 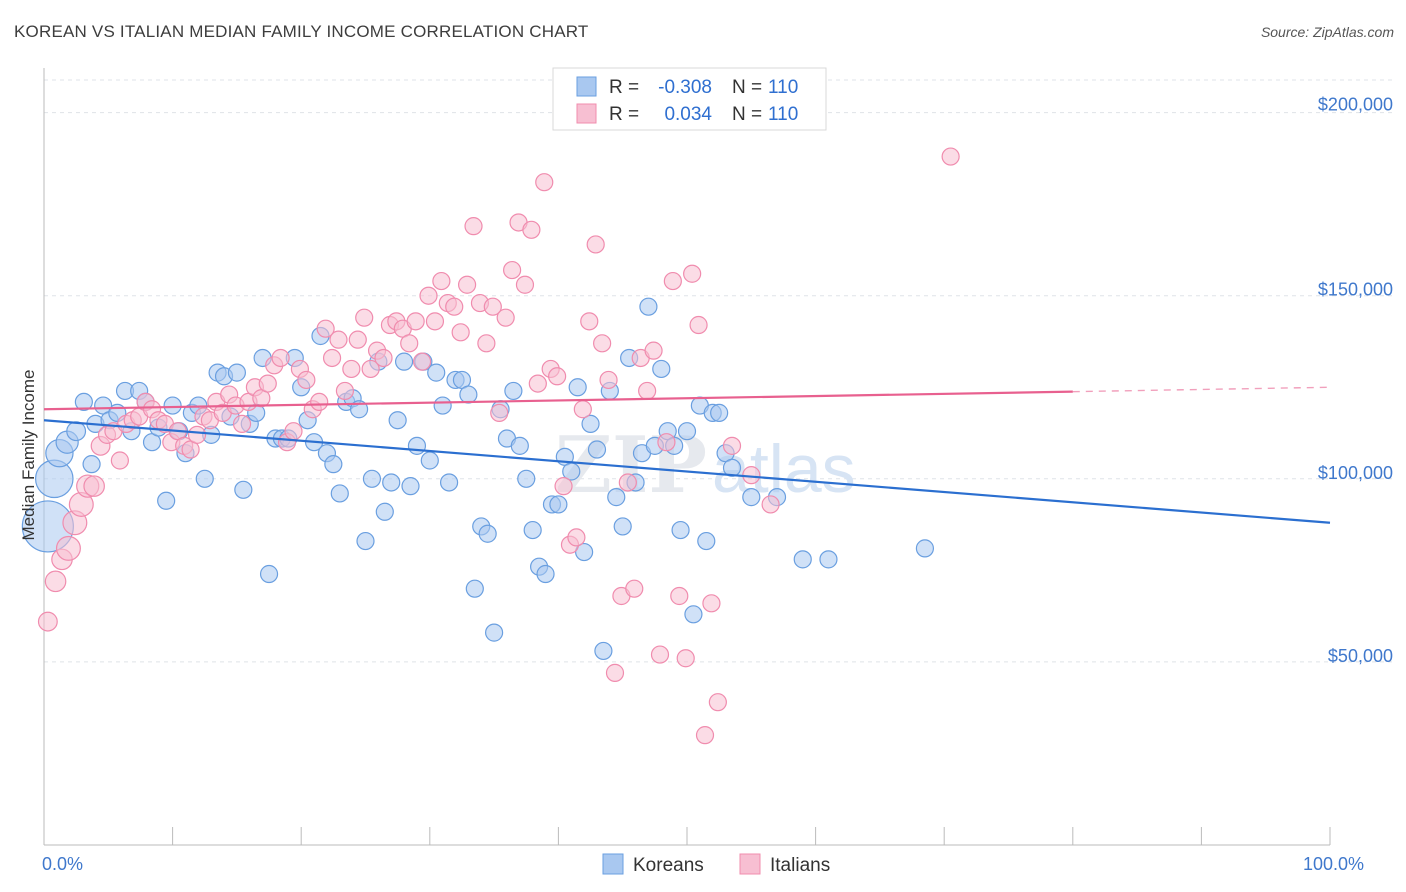 What do you see at coordinates (687, 471) in the screenshot?
I see `korean-trend-line` at bounding box center [687, 471].